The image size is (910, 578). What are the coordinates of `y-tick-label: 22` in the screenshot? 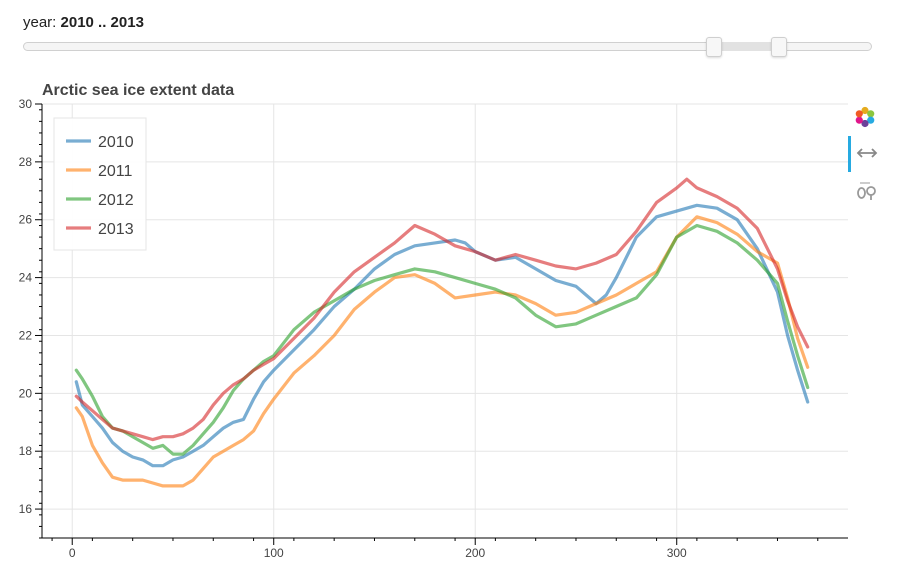 It's located at (26, 335).